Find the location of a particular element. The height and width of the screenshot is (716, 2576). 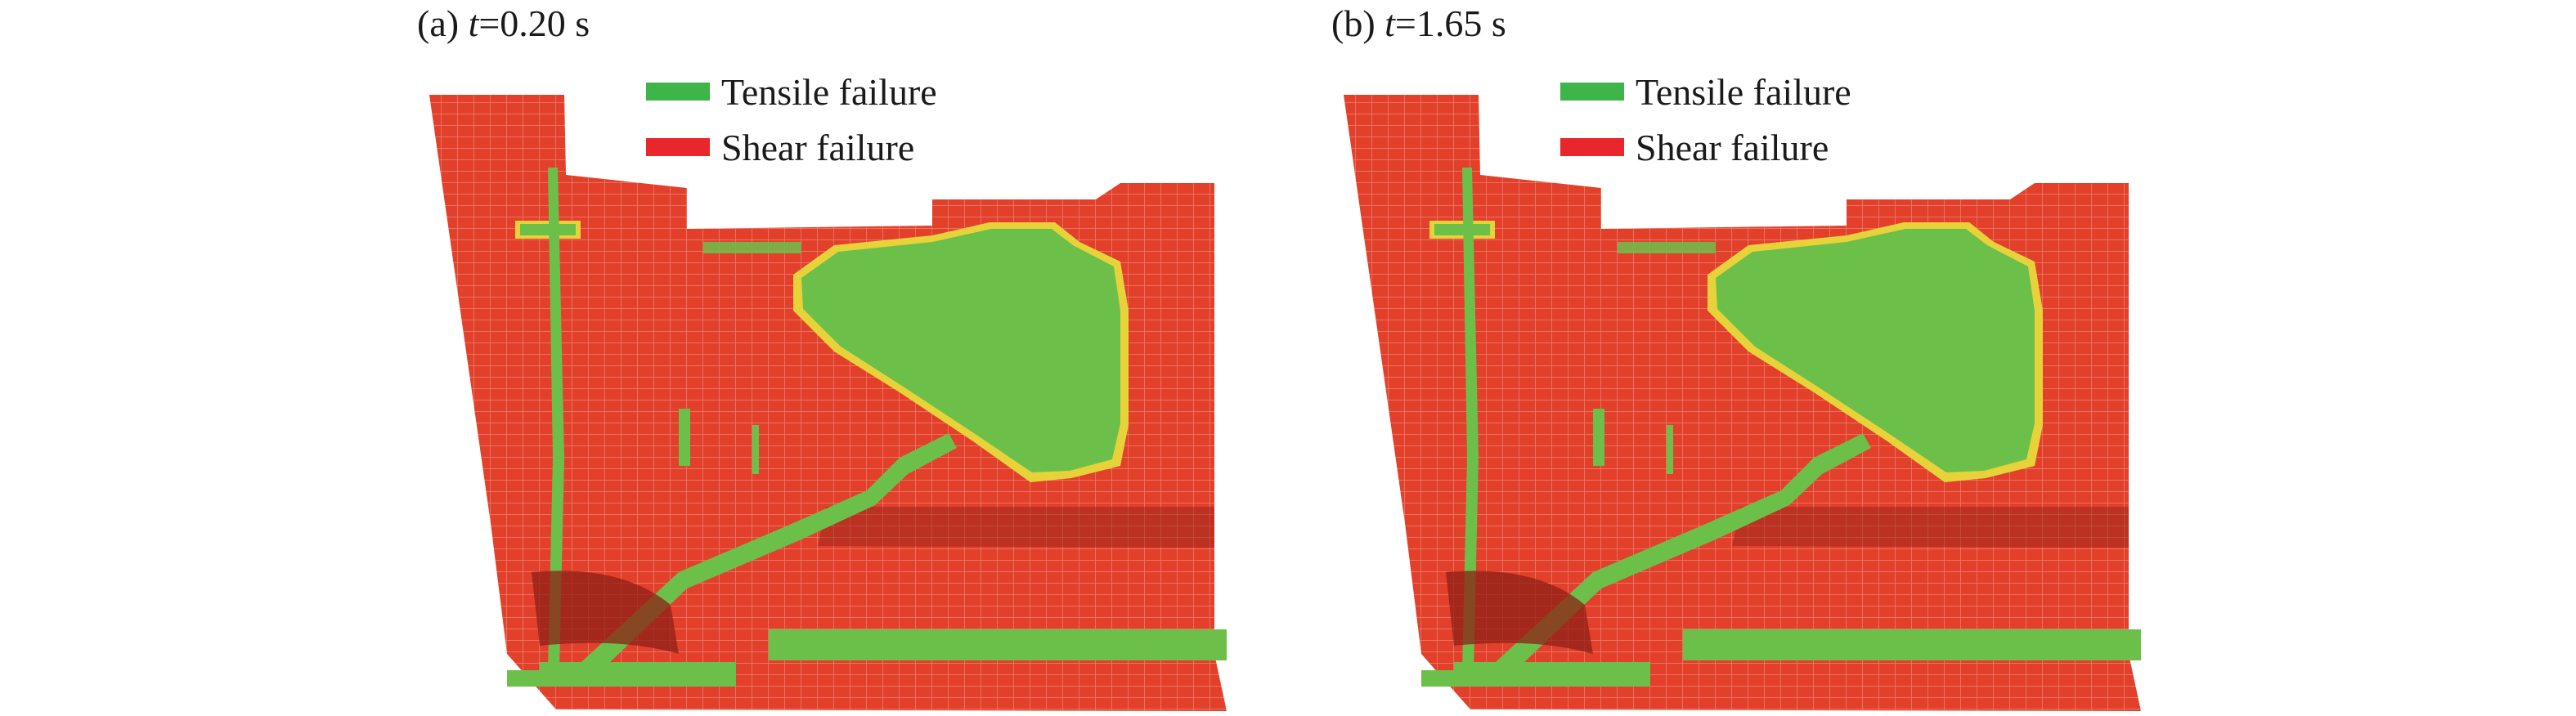

panel-a-time-symbol: t is located at coordinates (473, 23).